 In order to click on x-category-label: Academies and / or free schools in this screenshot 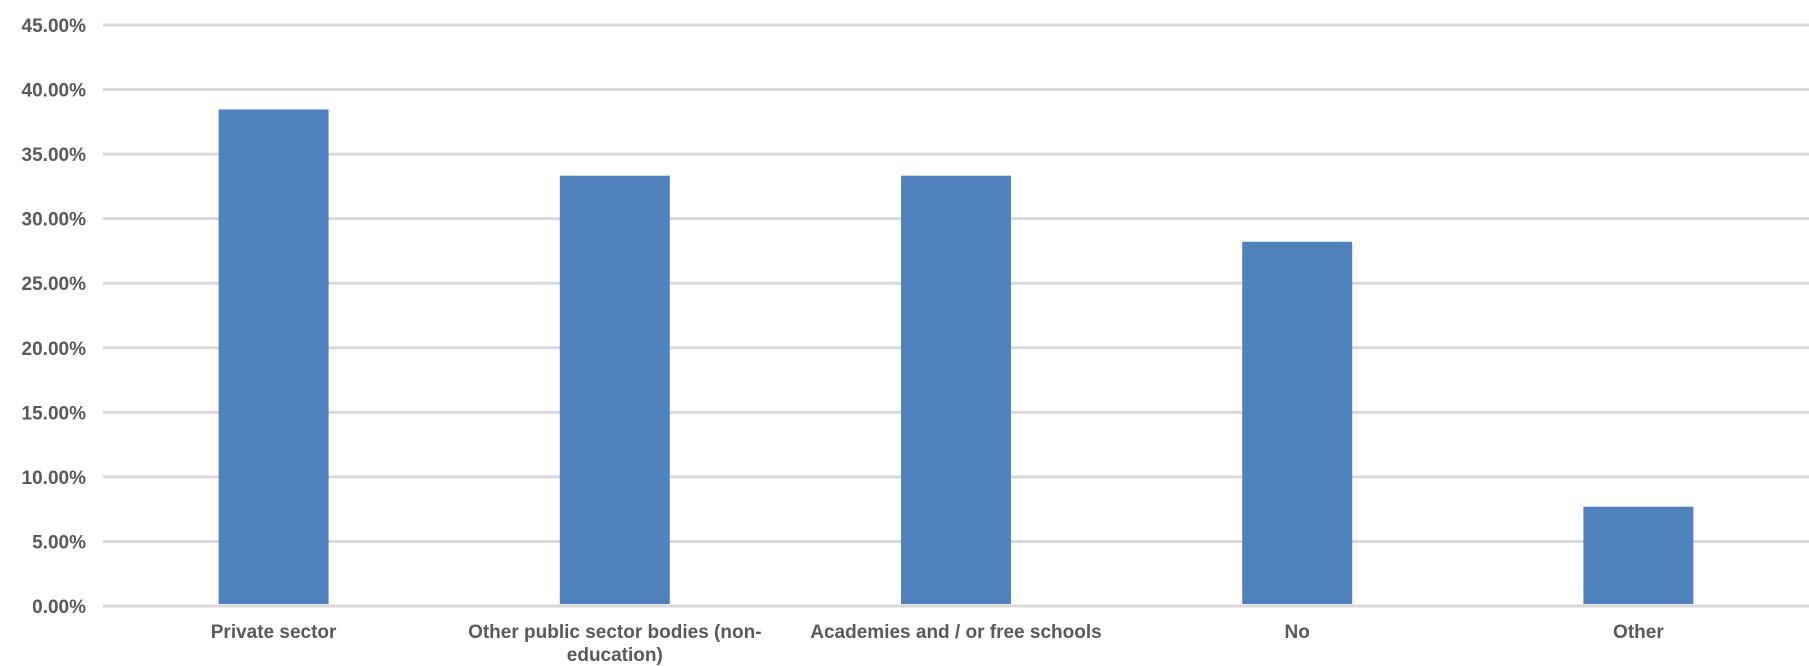, I will do `click(955, 632)`.